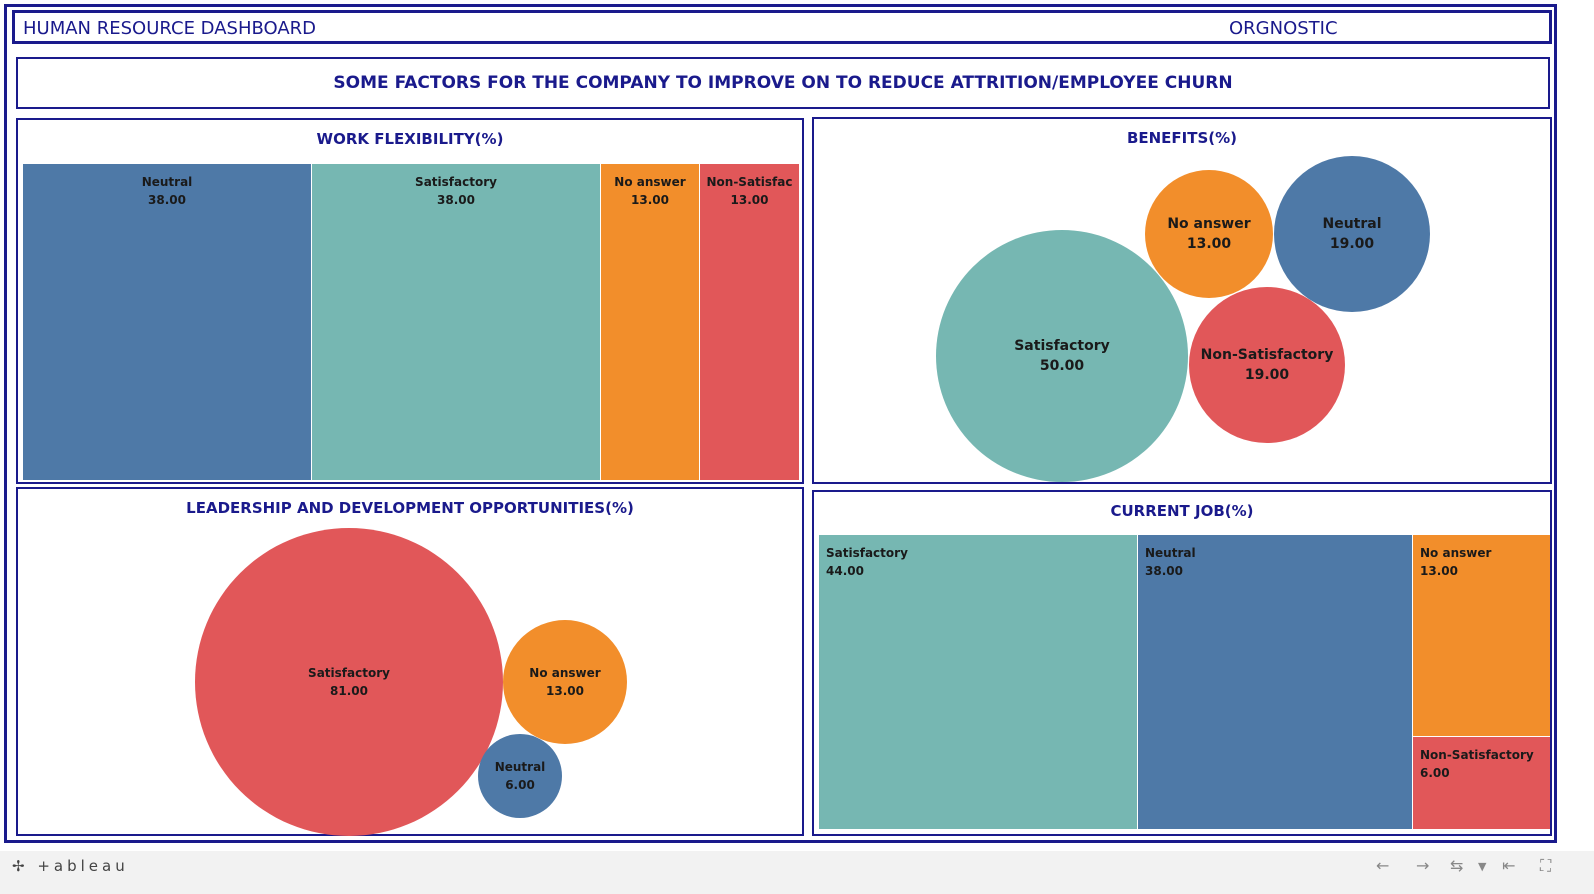 This screenshot has height=894, width=1594. Describe the element at coordinates (83, 866) in the screenshot. I see `tableau-logo-text: +ableau` at that location.